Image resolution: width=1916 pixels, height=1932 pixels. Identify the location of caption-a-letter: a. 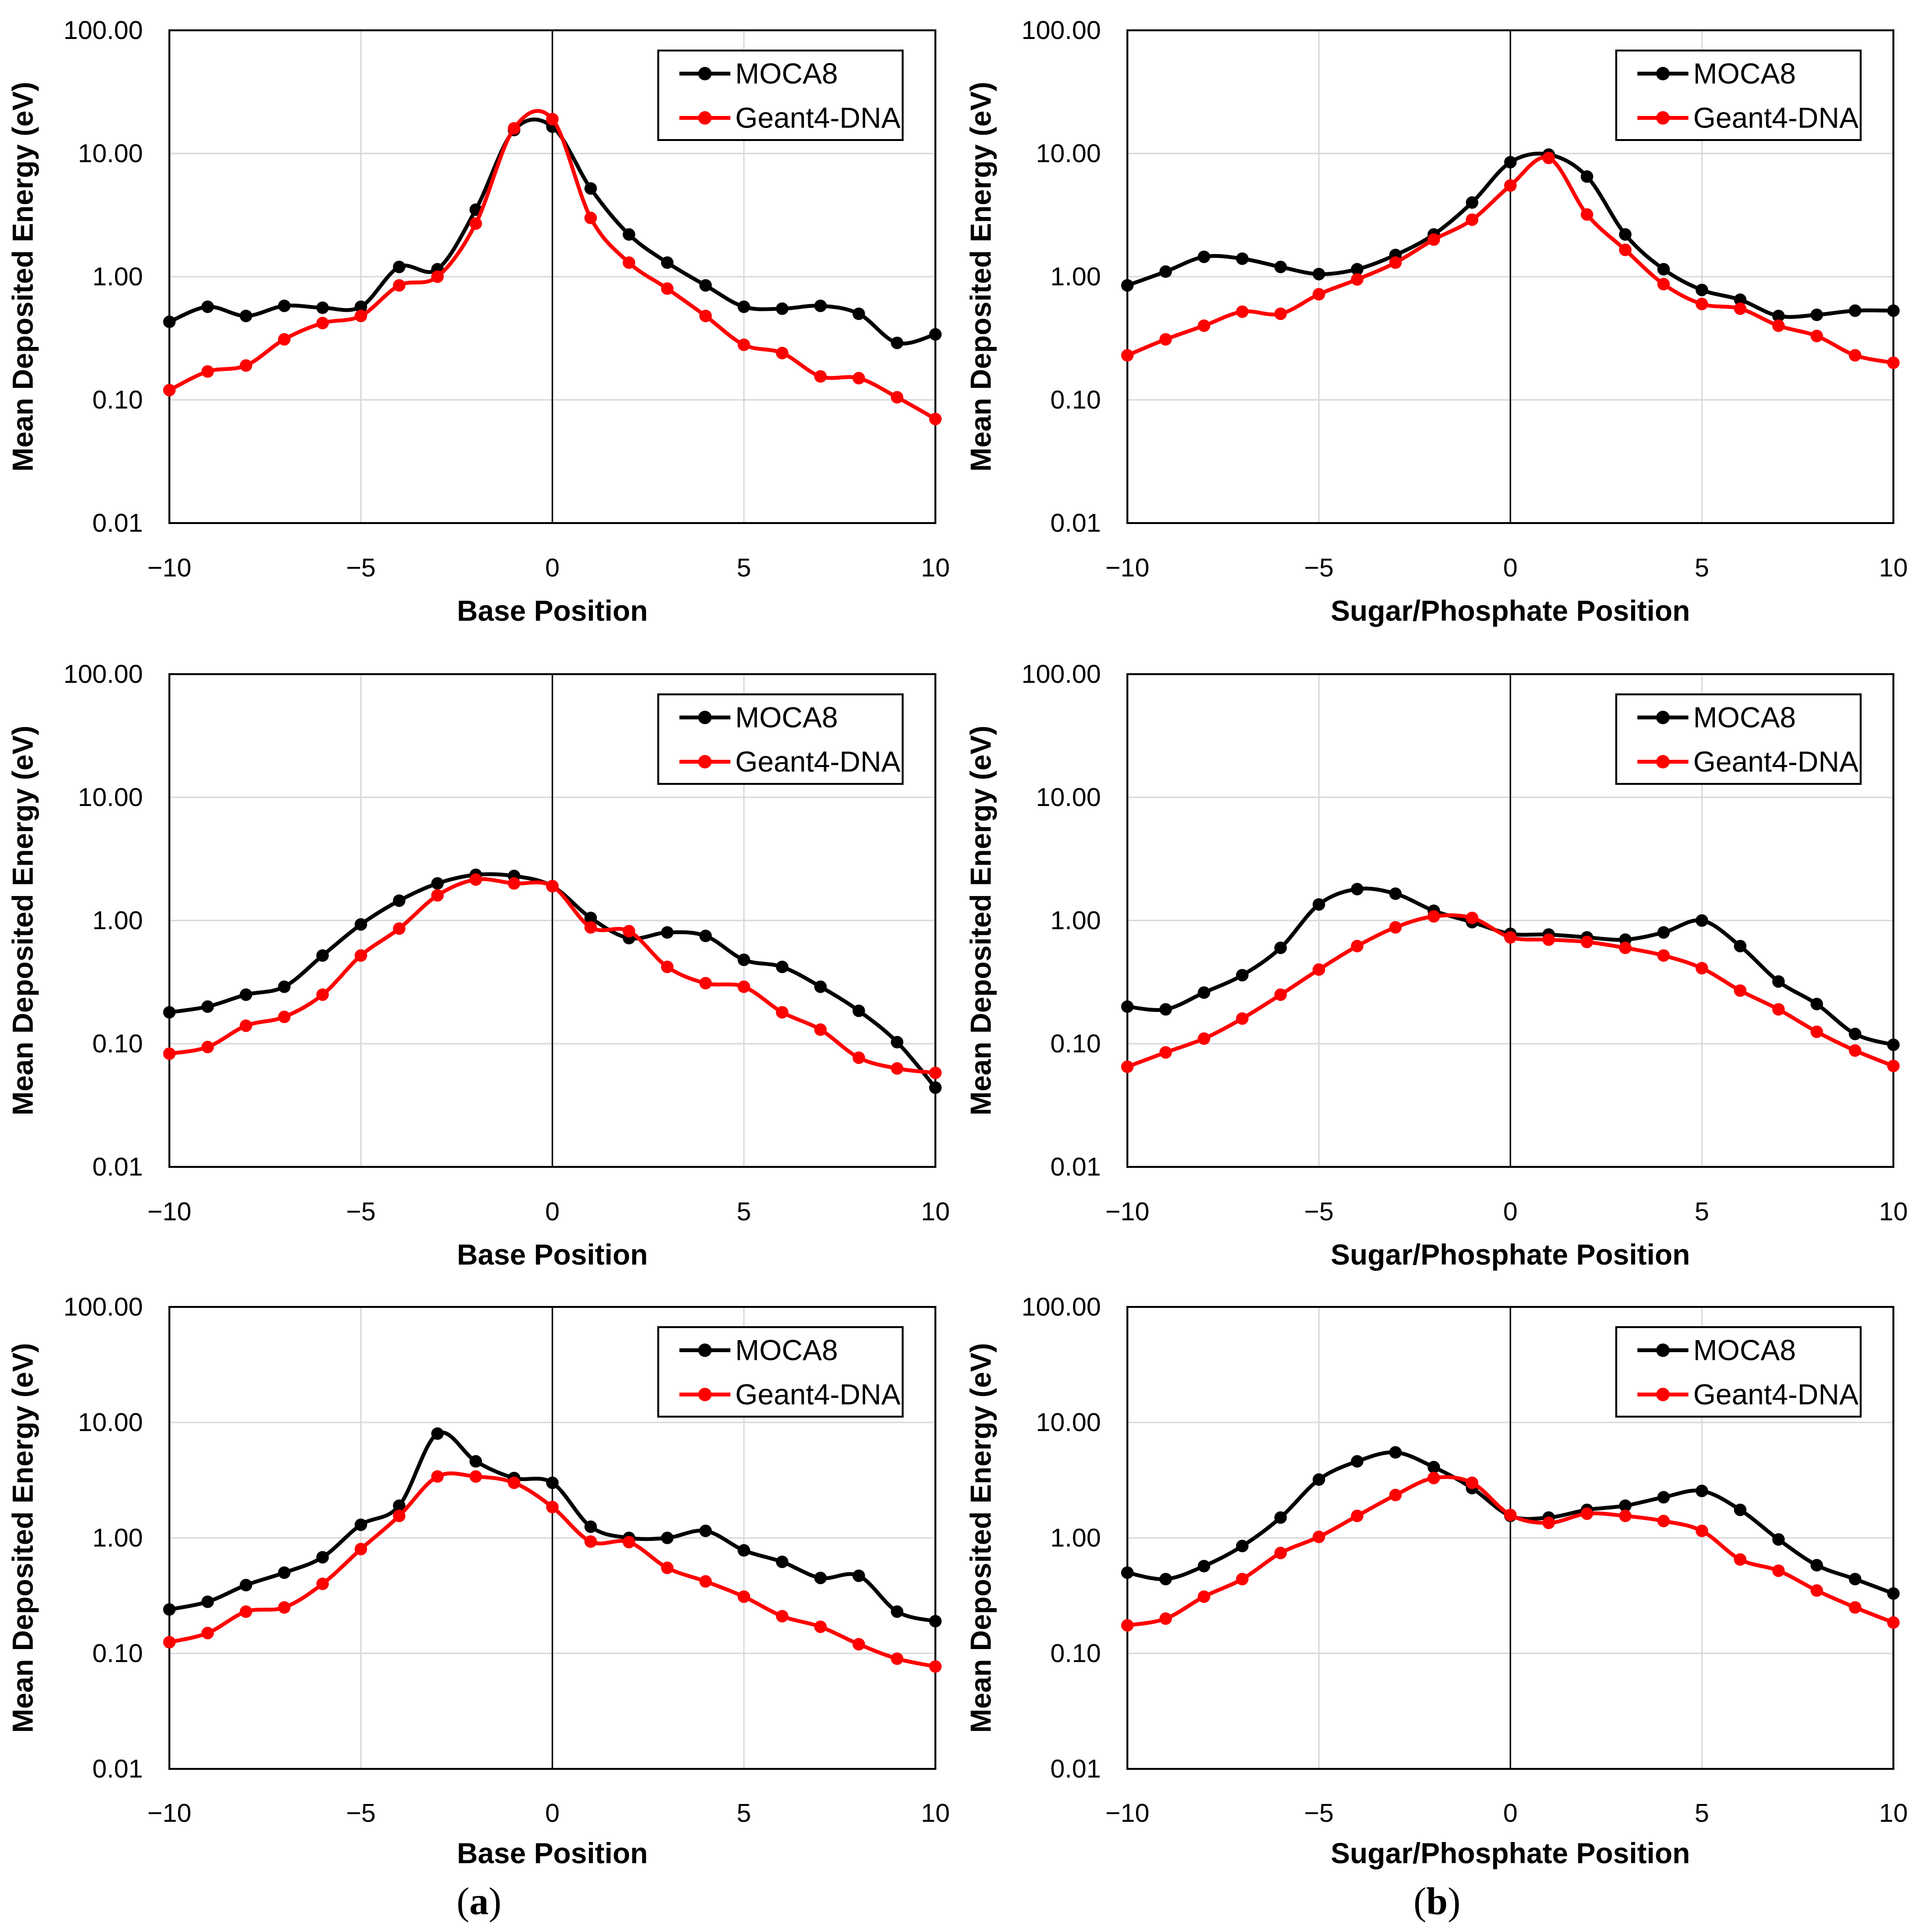
(479, 1902).